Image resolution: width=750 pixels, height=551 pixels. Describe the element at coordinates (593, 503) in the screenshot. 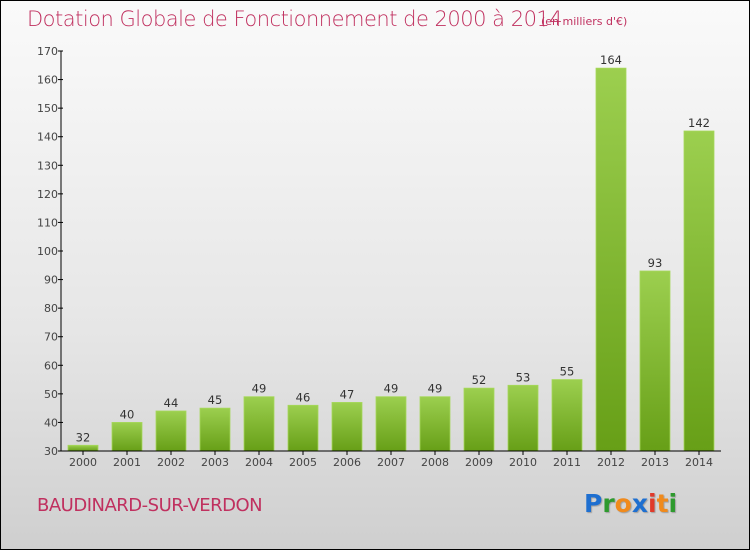

I see `logo-letter: P` at that location.